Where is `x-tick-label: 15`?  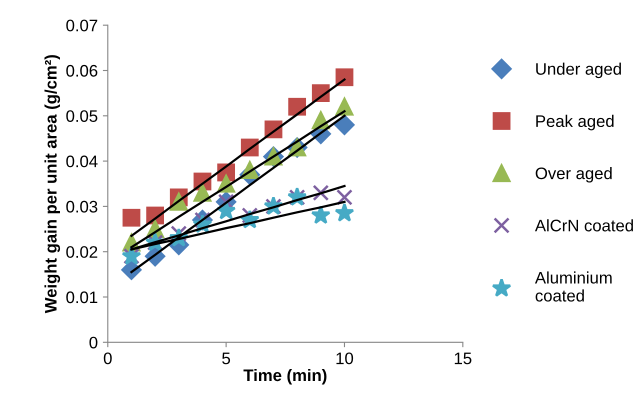 x-tick-label: 15 is located at coordinates (463, 358).